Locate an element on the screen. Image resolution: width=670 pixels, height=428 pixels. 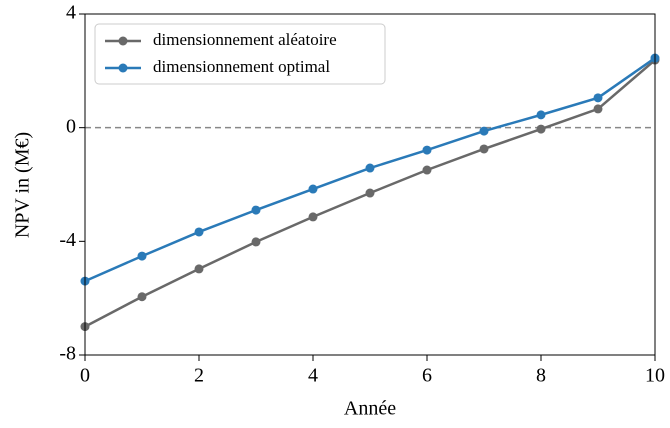
y-tick-label: -8 is located at coordinates (67, 354).